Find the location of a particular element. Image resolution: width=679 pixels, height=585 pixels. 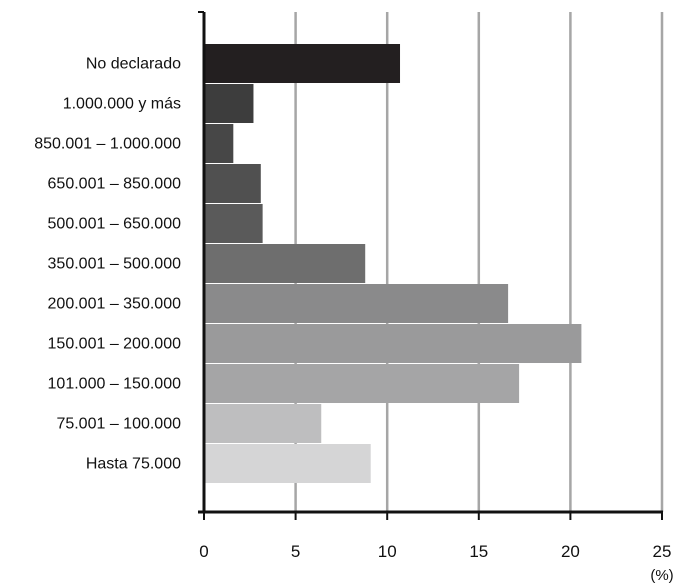

category-label-3: 850.001 – 1.000.000 is located at coordinates (107, 144).